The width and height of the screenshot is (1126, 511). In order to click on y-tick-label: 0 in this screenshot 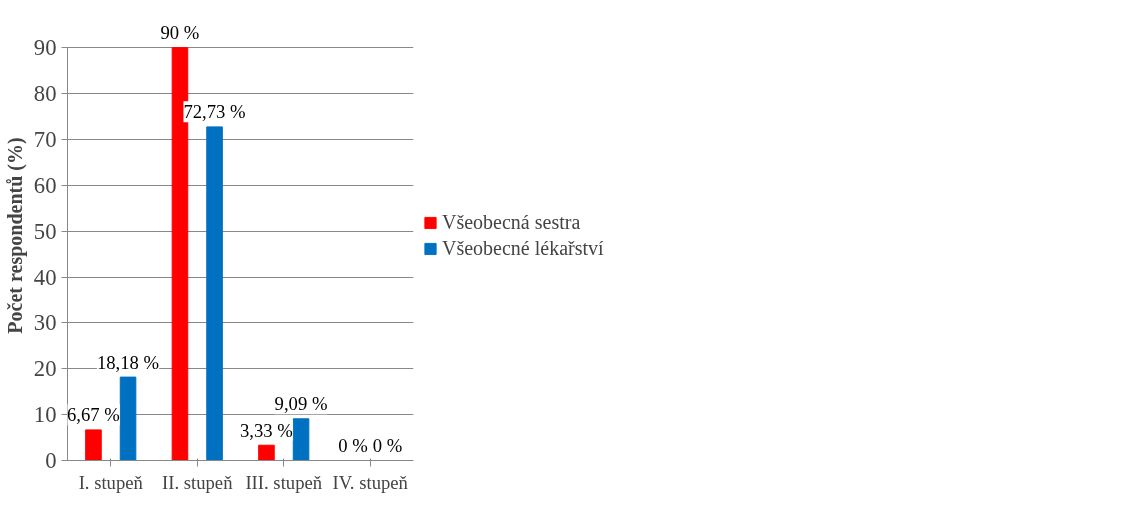, I will do `click(51, 460)`.